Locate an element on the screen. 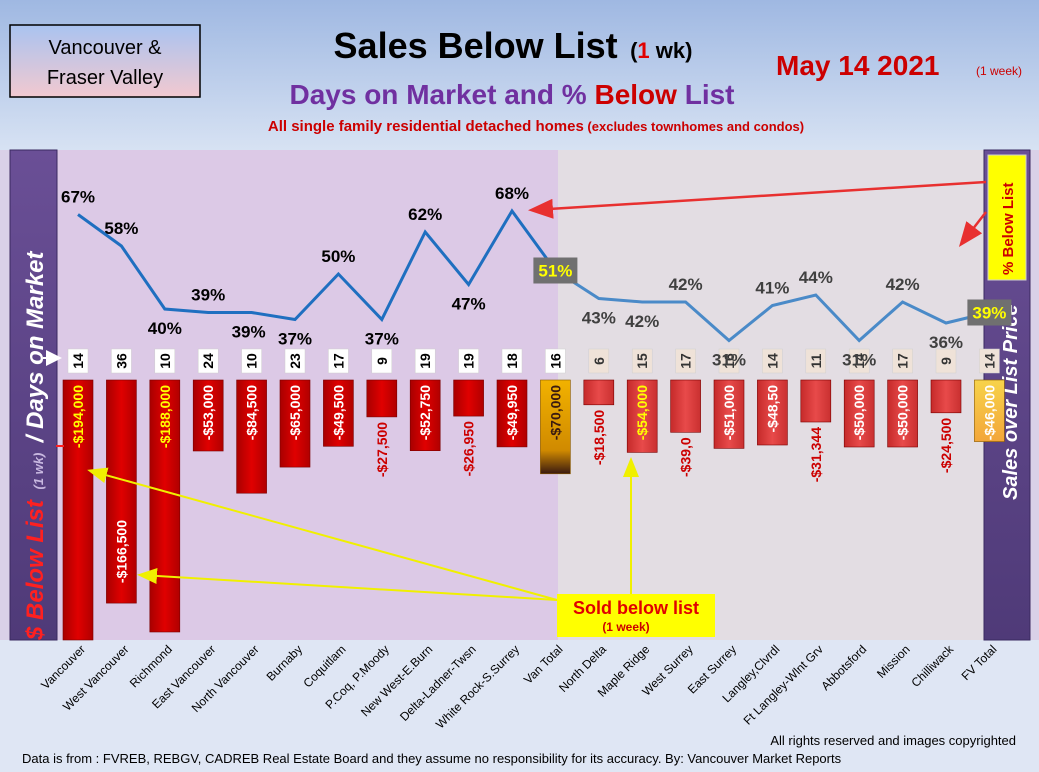 Image resolution: width=1039 pixels, height=772 pixels. pct-below-list-label: % Below List is located at coordinates (1008, 228).